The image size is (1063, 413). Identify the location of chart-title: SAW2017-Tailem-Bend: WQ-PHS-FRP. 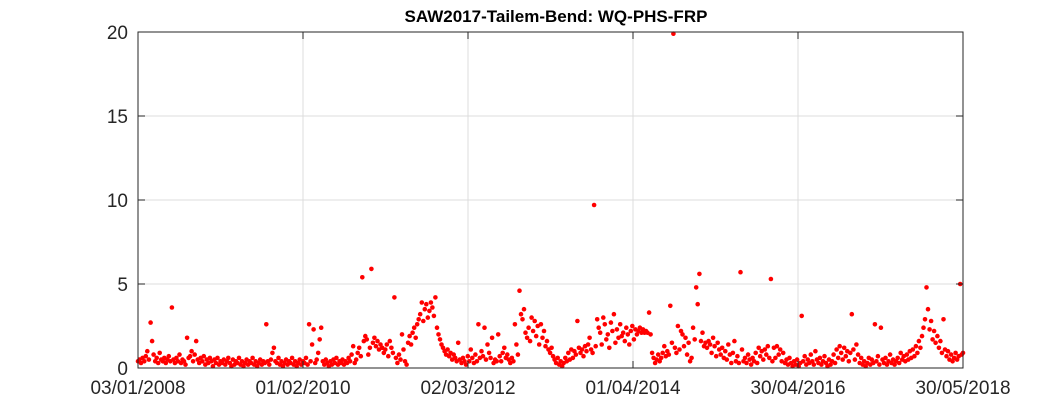
(556, 16).